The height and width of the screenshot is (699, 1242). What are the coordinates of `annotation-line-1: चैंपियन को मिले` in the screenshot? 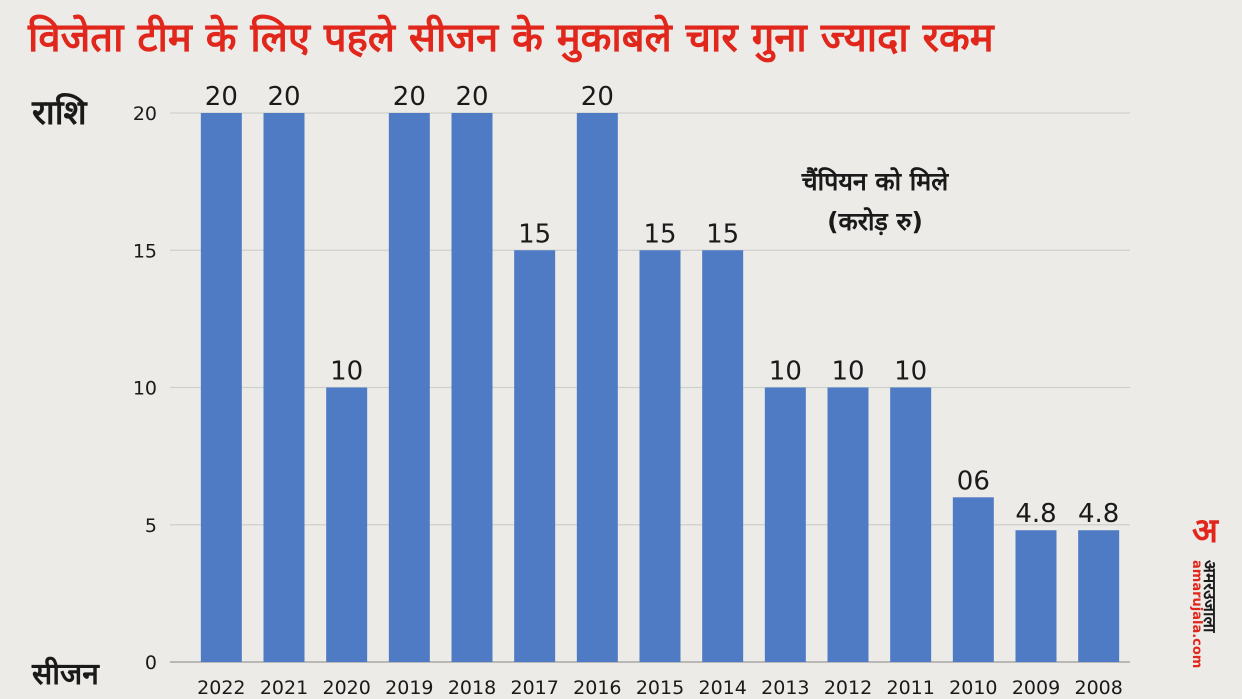 It's located at (875, 181).